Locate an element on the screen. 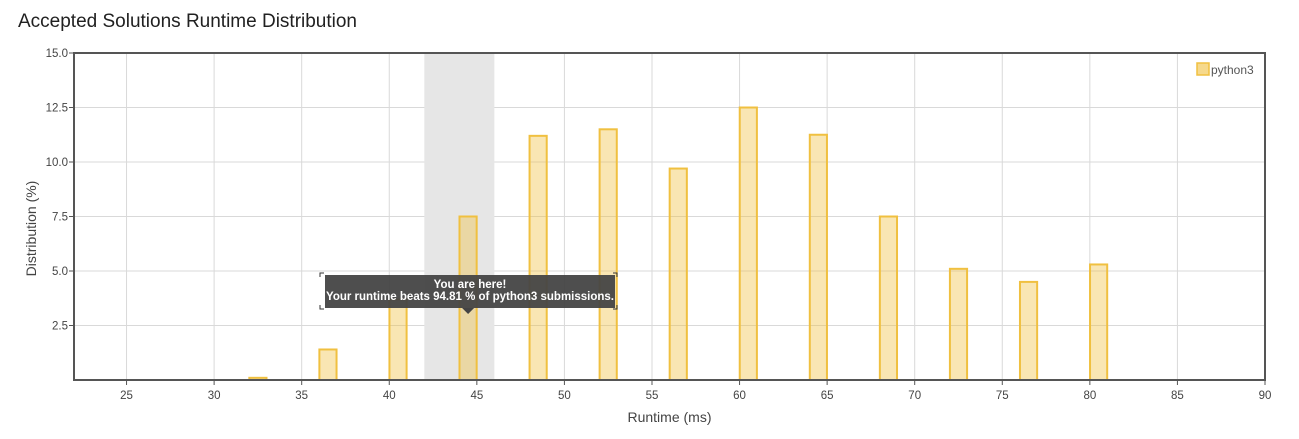 This screenshot has height=439, width=1299. y-tick-label: 10.0 is located at coordinates (57, 163).